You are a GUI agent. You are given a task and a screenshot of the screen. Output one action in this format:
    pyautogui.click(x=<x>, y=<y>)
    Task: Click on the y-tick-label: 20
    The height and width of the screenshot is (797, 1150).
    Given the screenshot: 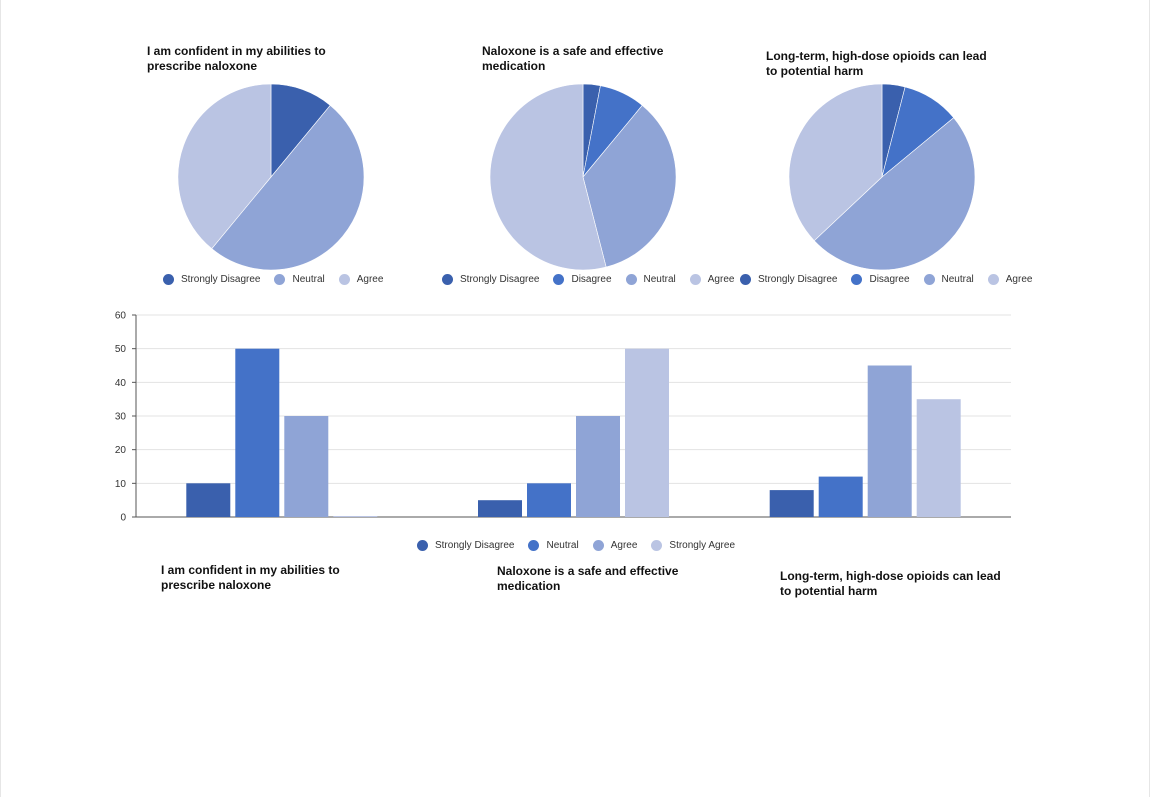 What is the action you would take?
    pyautogui.click(x=121, y=450)
    